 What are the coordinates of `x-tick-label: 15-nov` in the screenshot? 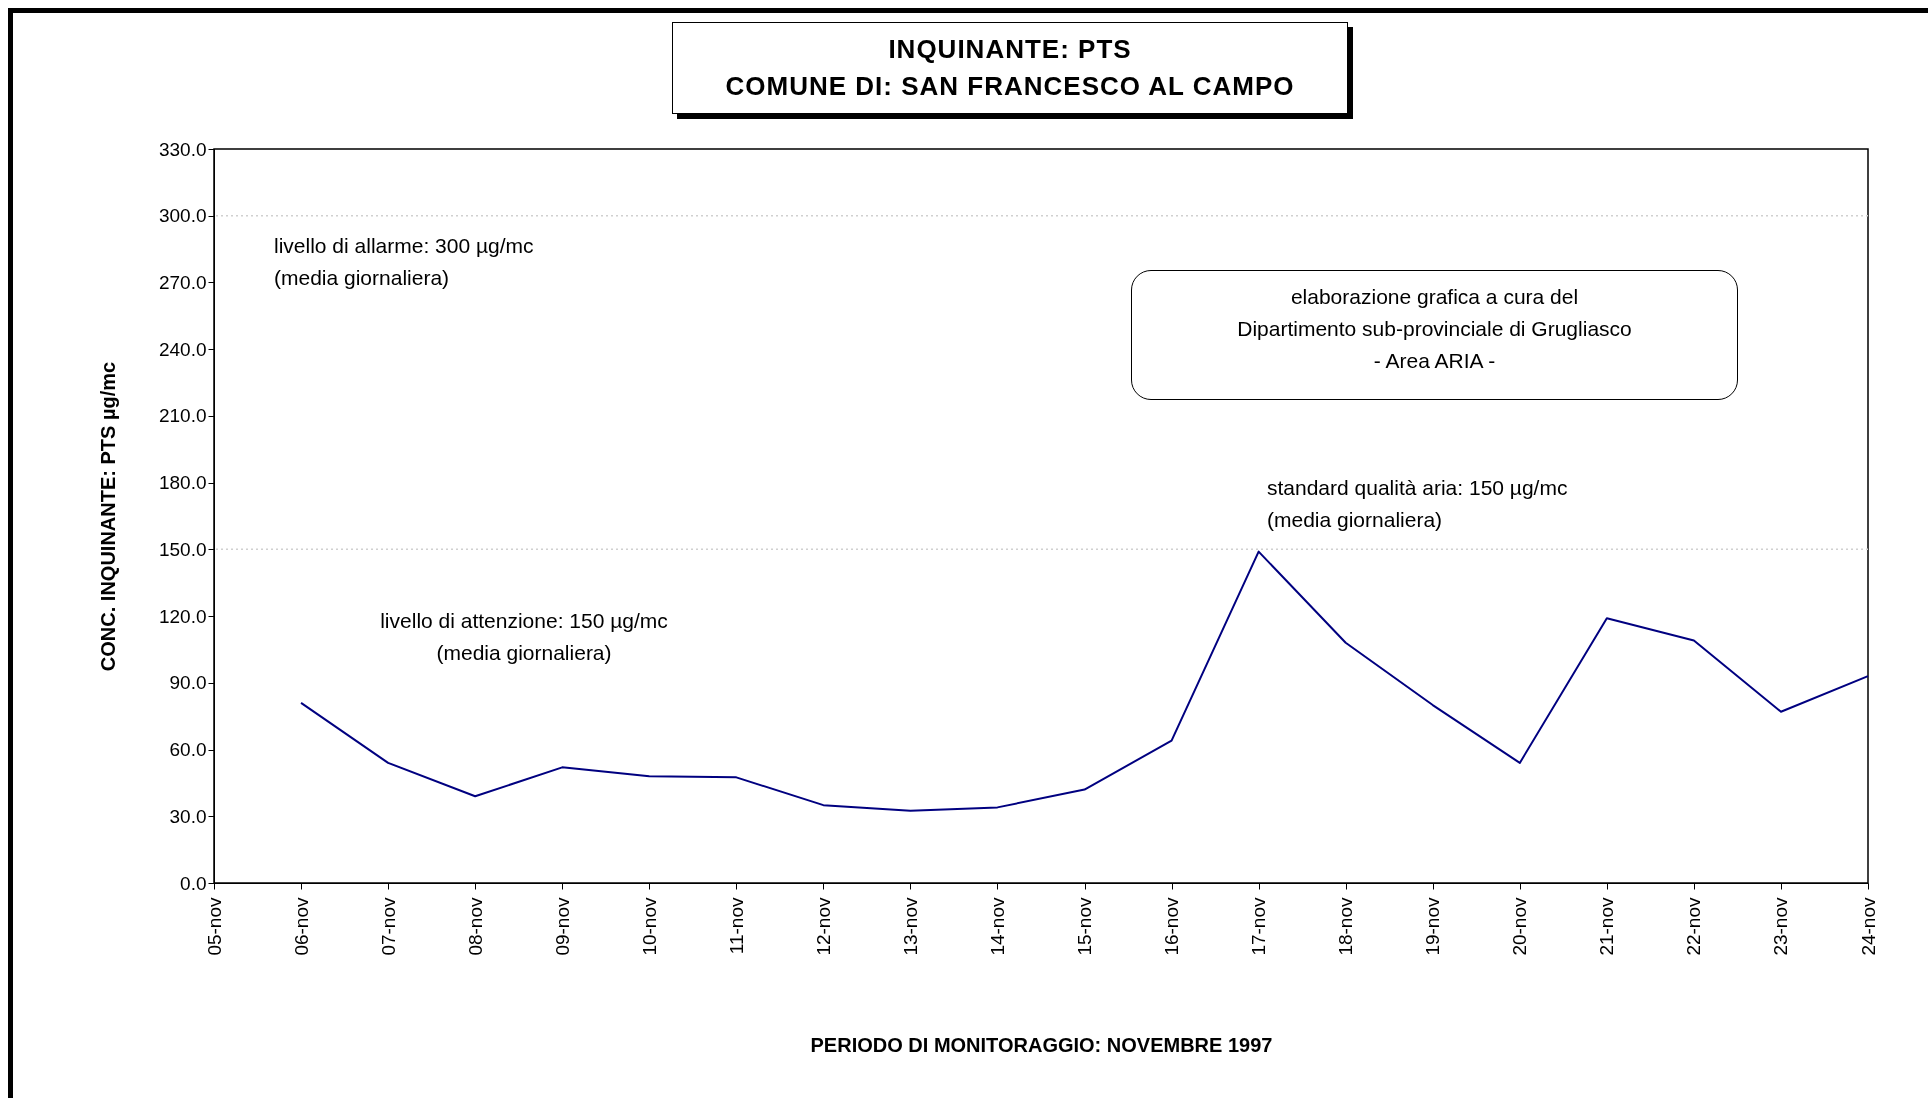 It's located at (1085, 926).